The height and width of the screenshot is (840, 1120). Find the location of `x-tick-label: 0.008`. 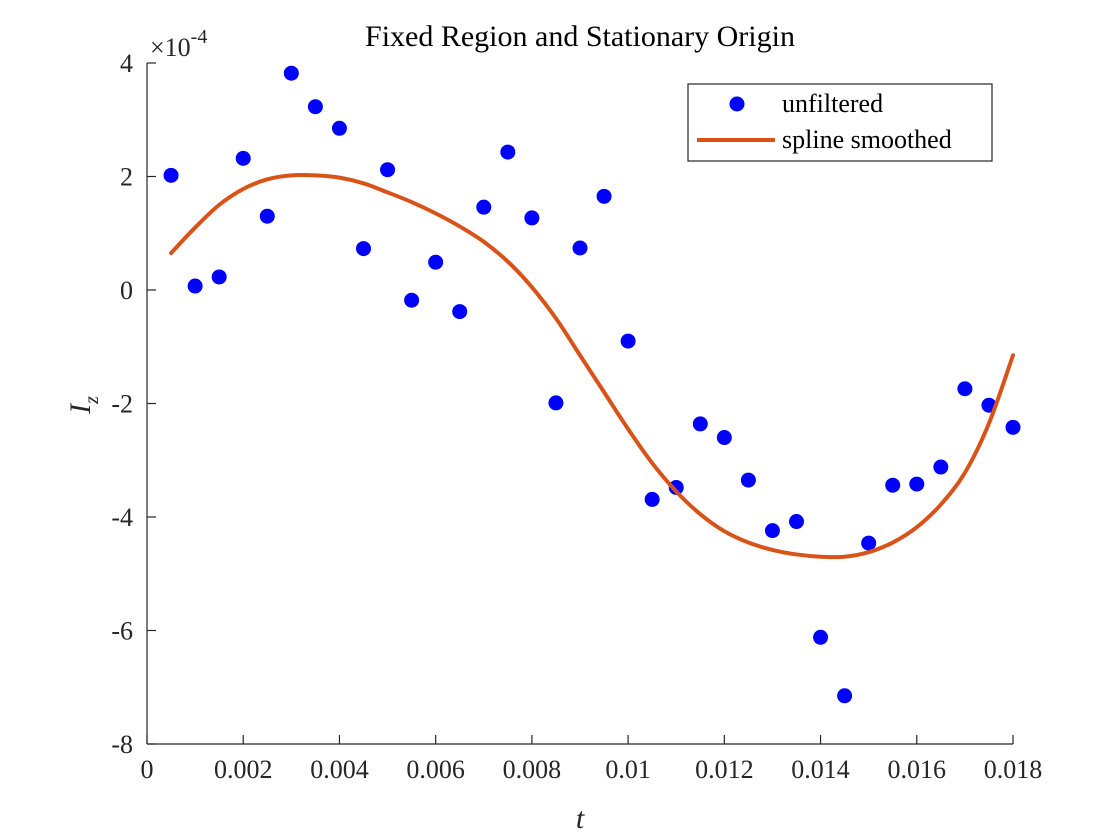

x-tick-label: 0.008 is located at coordinates (532, 769).